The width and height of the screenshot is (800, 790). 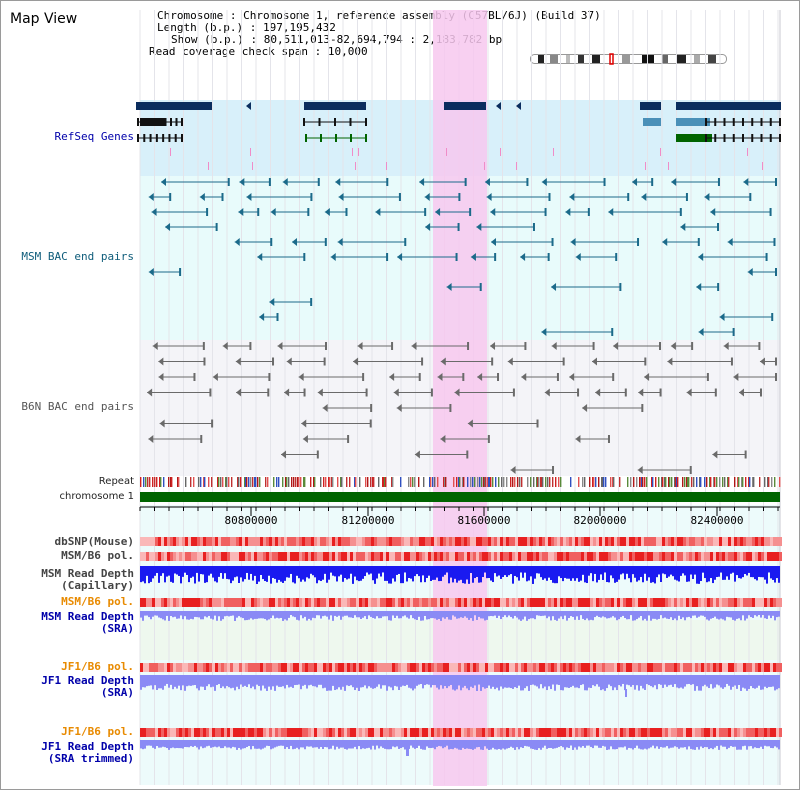 What do you see at coordinates (94, 136) in the screenshot?
I see `track-label-refseq: RefSeq Genes` at bounding box center [94, 136].